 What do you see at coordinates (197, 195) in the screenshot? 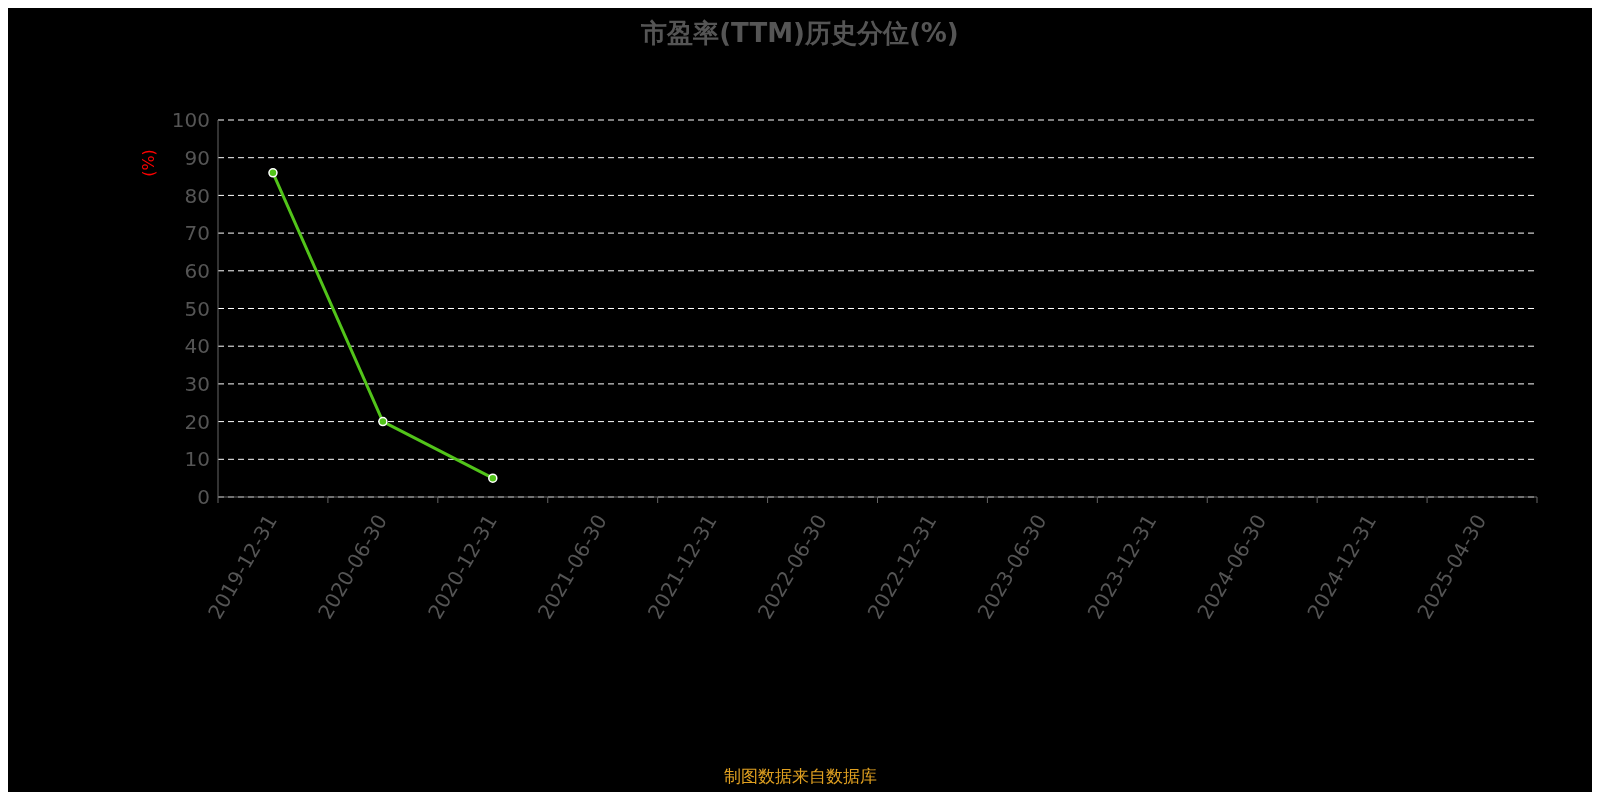
I see `y-tick-label: 80` at bounding box center [197, 195].